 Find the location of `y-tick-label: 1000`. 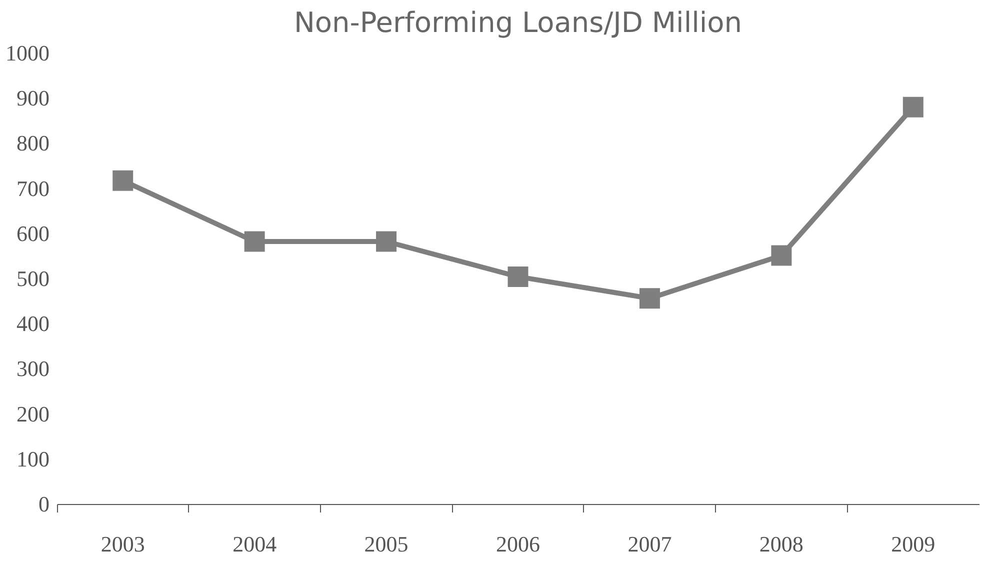

y-tick-label: 1000 is located at coordinates (28, 53).